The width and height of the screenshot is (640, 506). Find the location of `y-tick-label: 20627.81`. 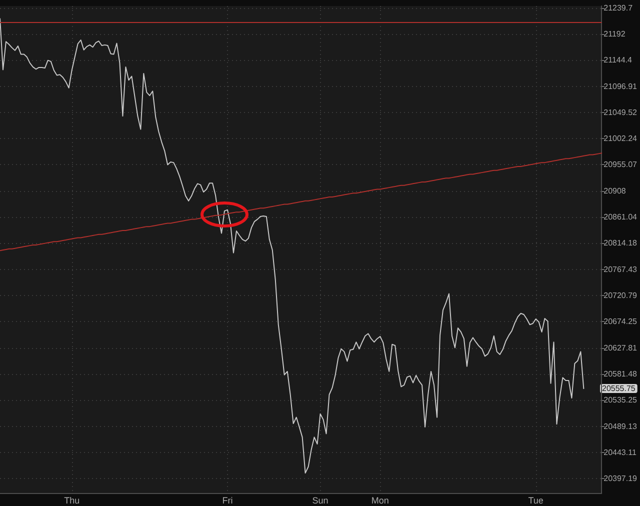

y-tick-label: 20627.81 is located at coordinates (621, 347).